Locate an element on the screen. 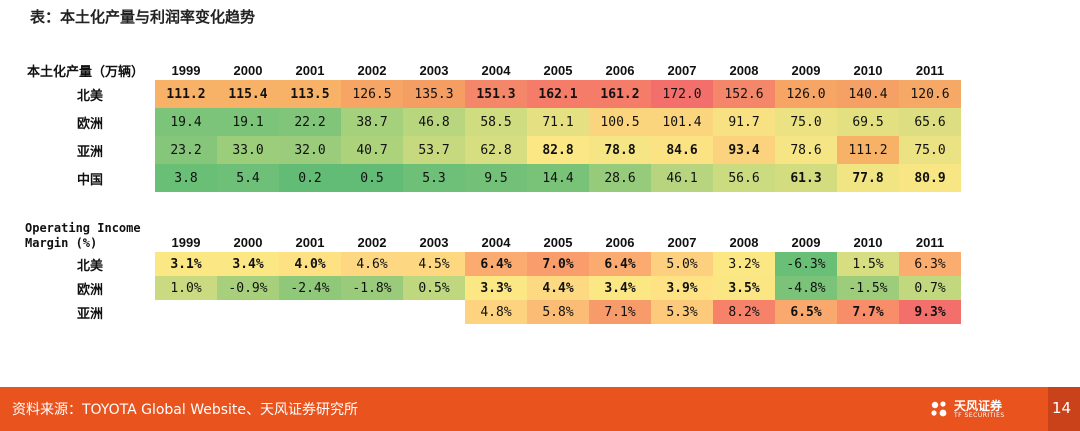  page-number-box is located at coordinates (1064, 409).